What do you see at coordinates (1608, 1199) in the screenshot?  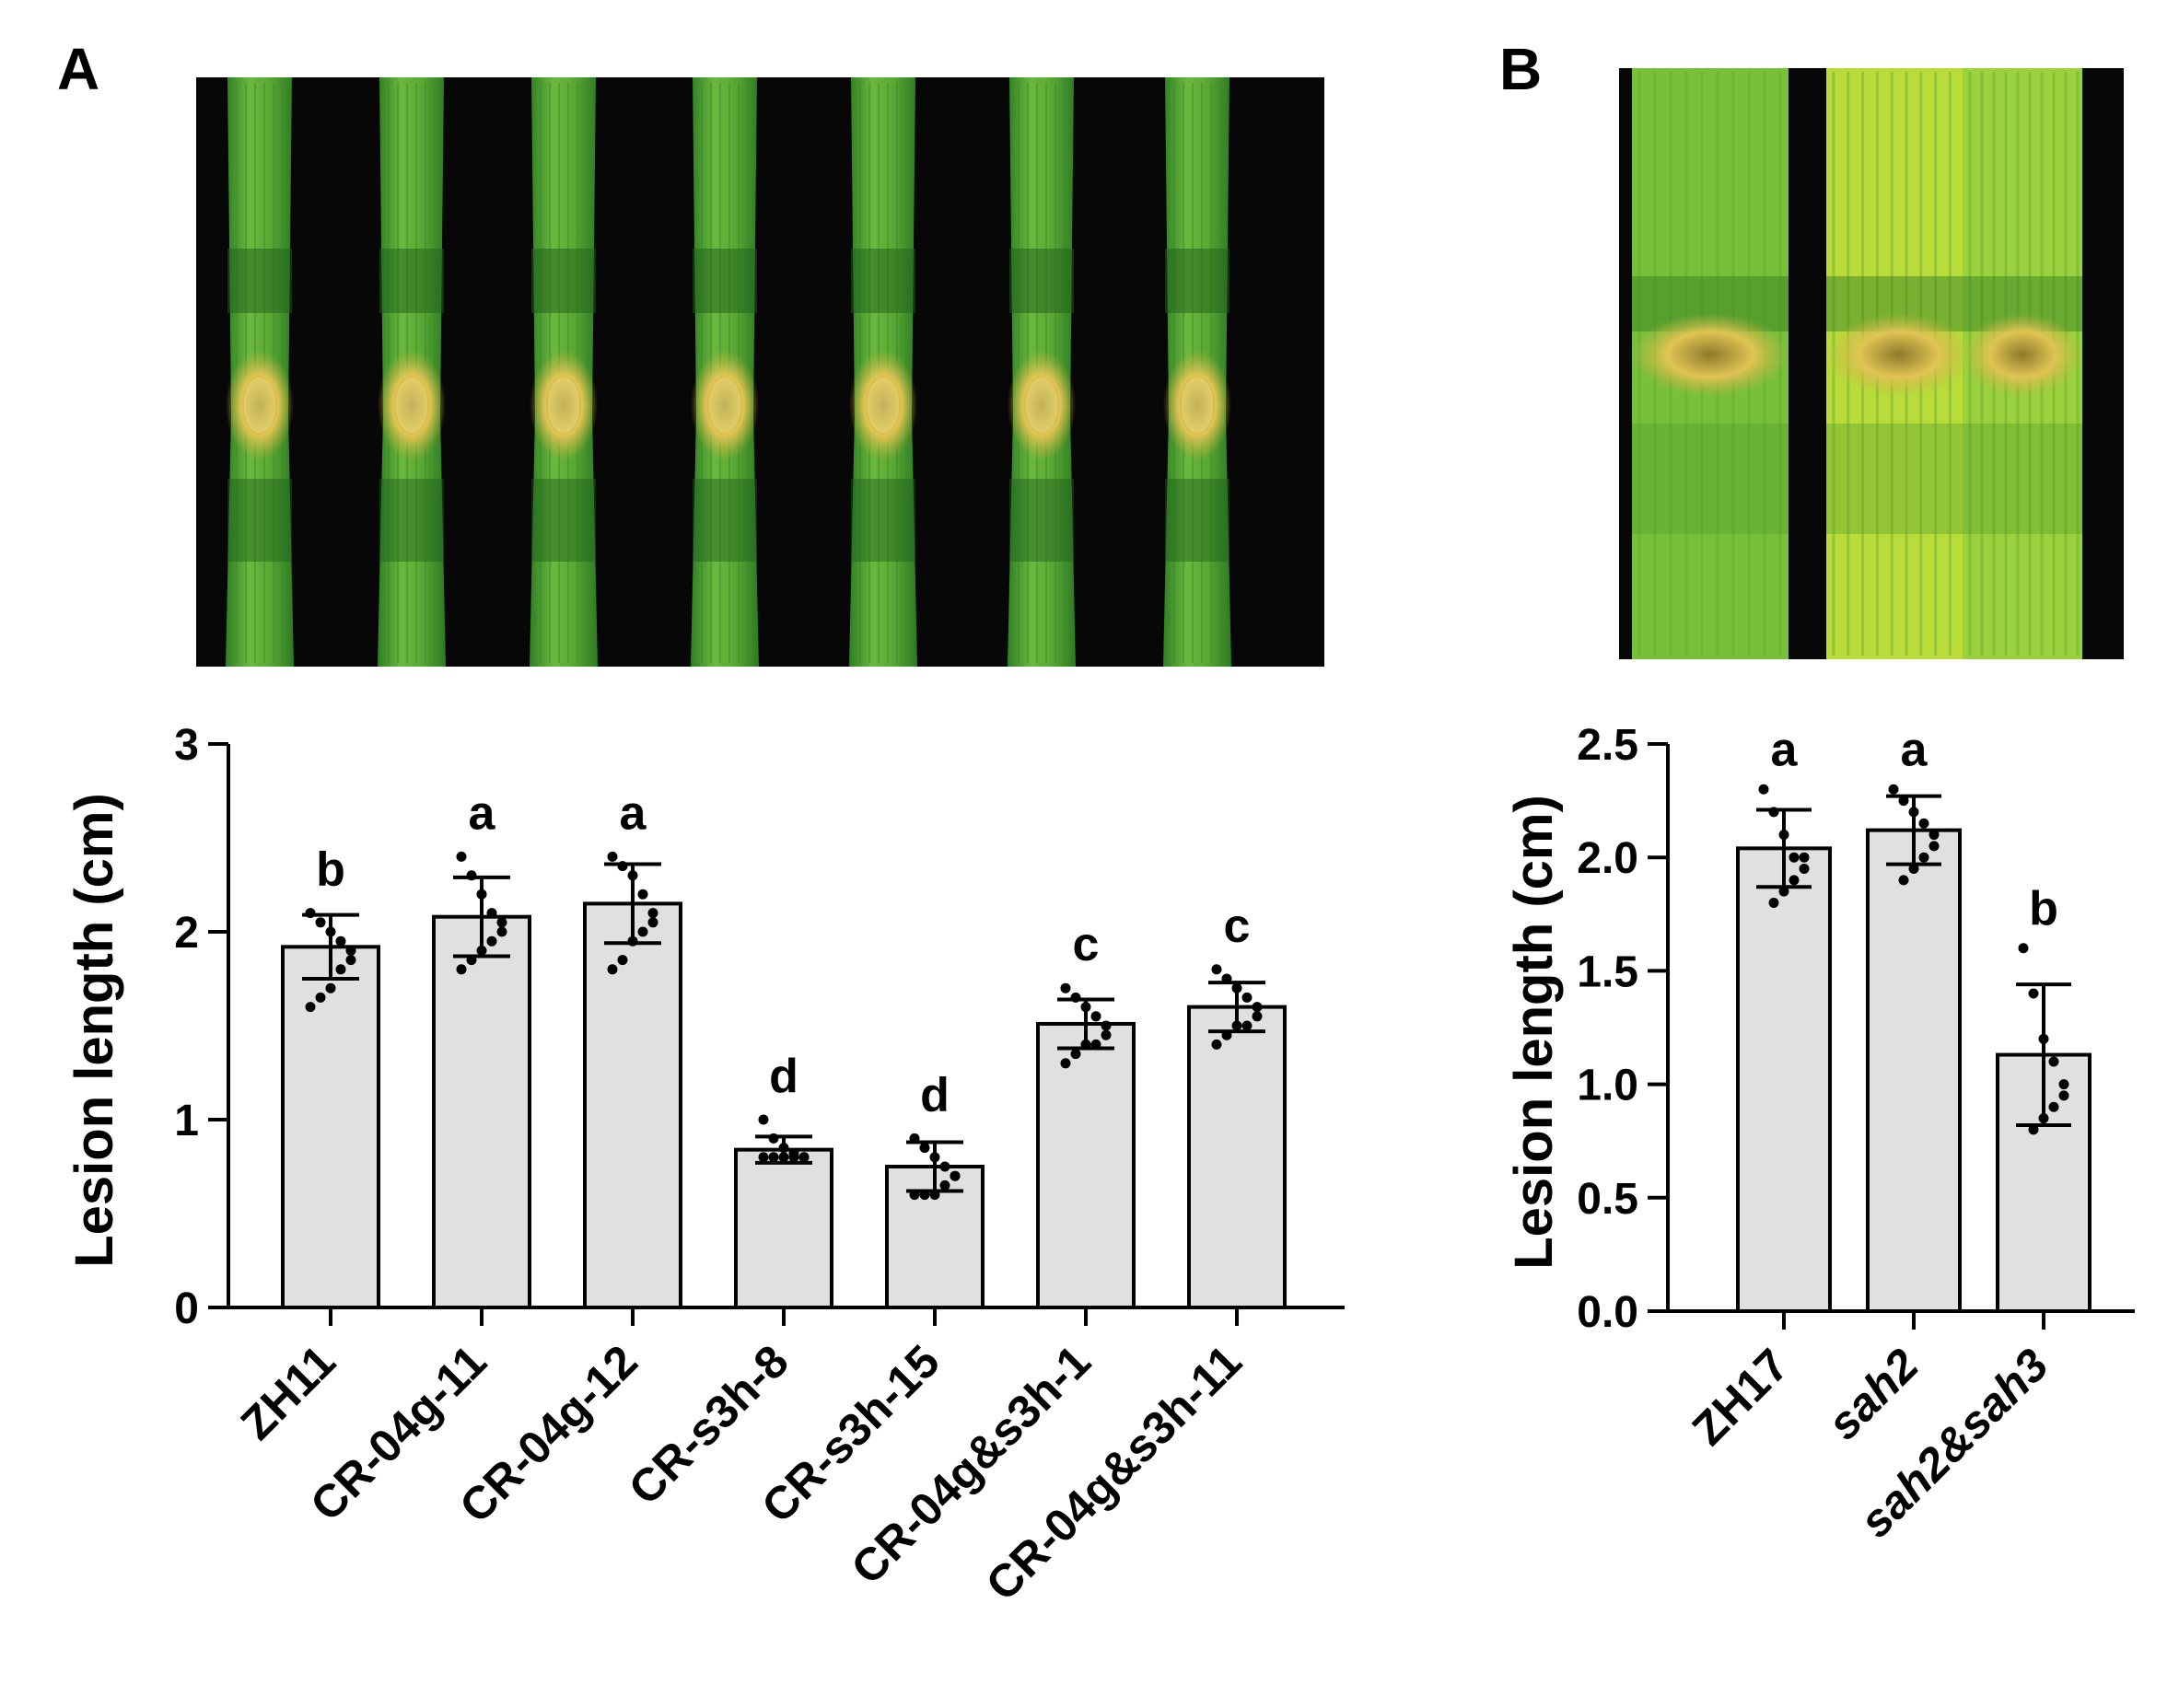 I see `y-tick-label: 0.5` at bounding box center [1608, 1199].